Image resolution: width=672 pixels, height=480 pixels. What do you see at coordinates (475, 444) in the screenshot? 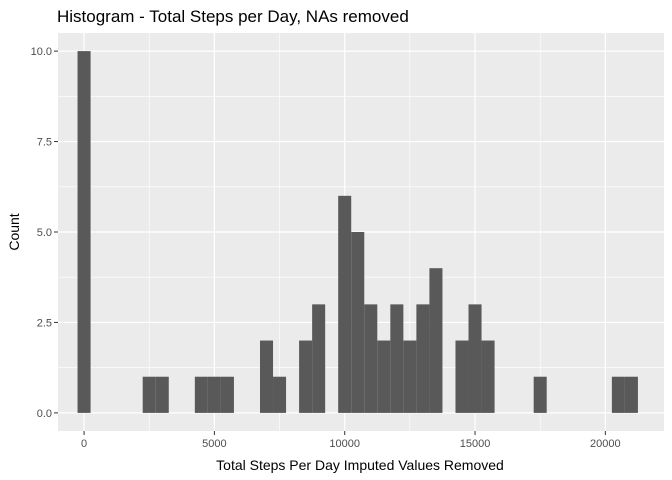
I see `x-tick-label: 15000` at bounding box center [475, 444].